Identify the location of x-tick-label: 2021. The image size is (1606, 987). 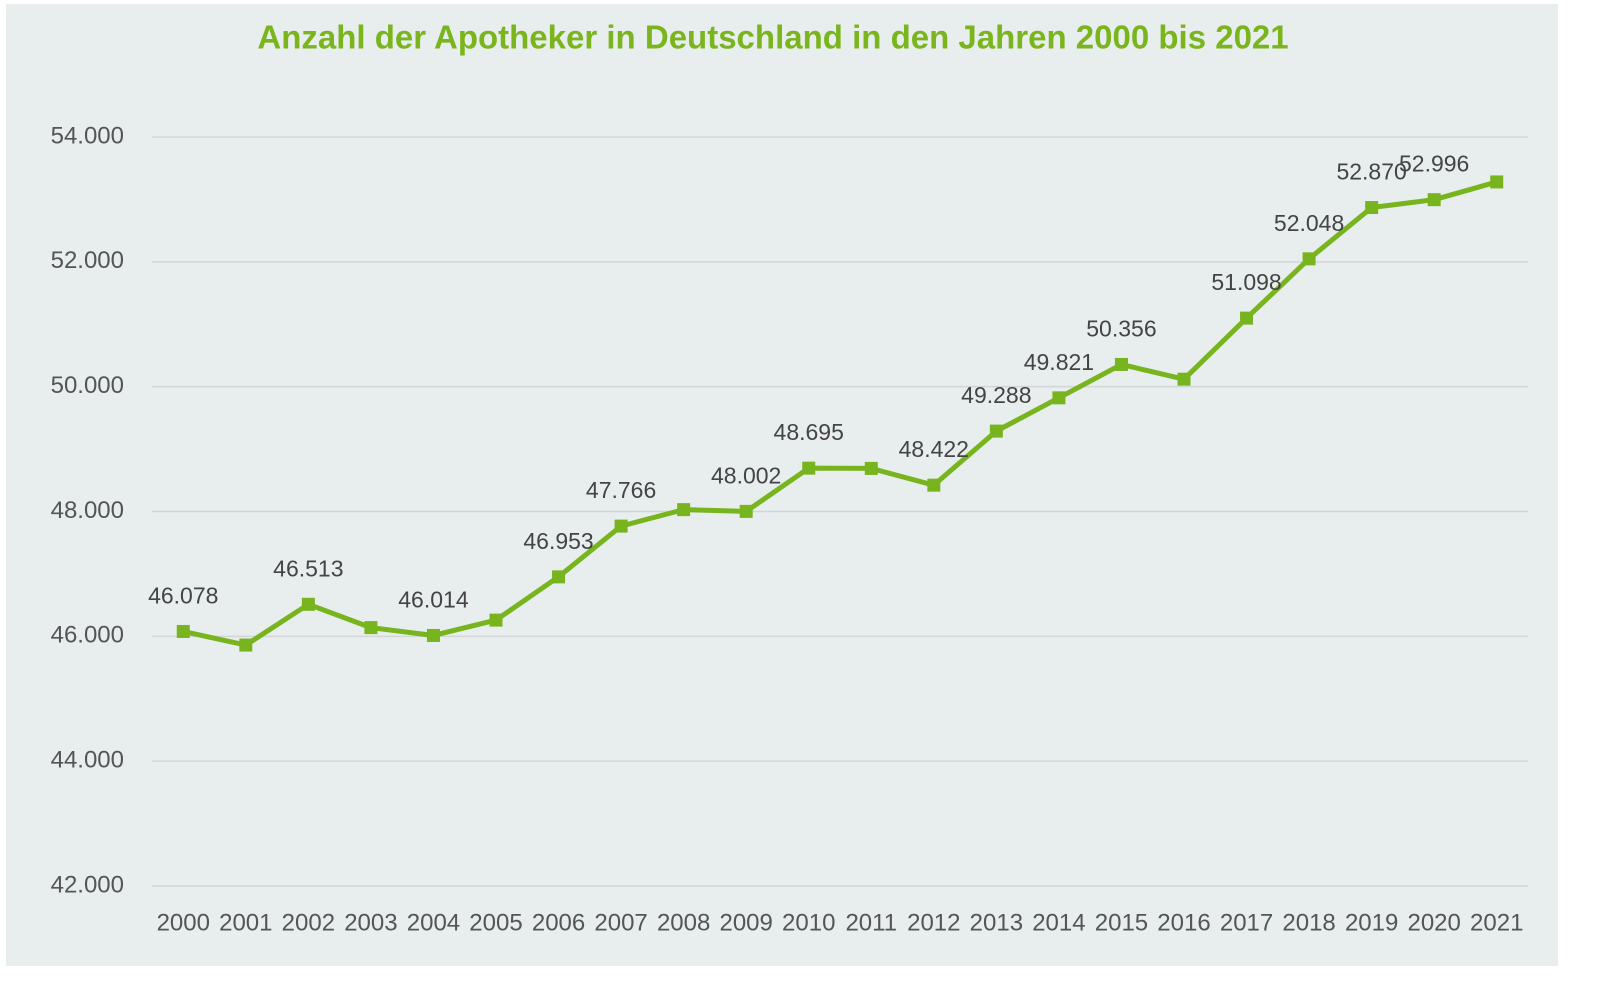
(1496, 922).